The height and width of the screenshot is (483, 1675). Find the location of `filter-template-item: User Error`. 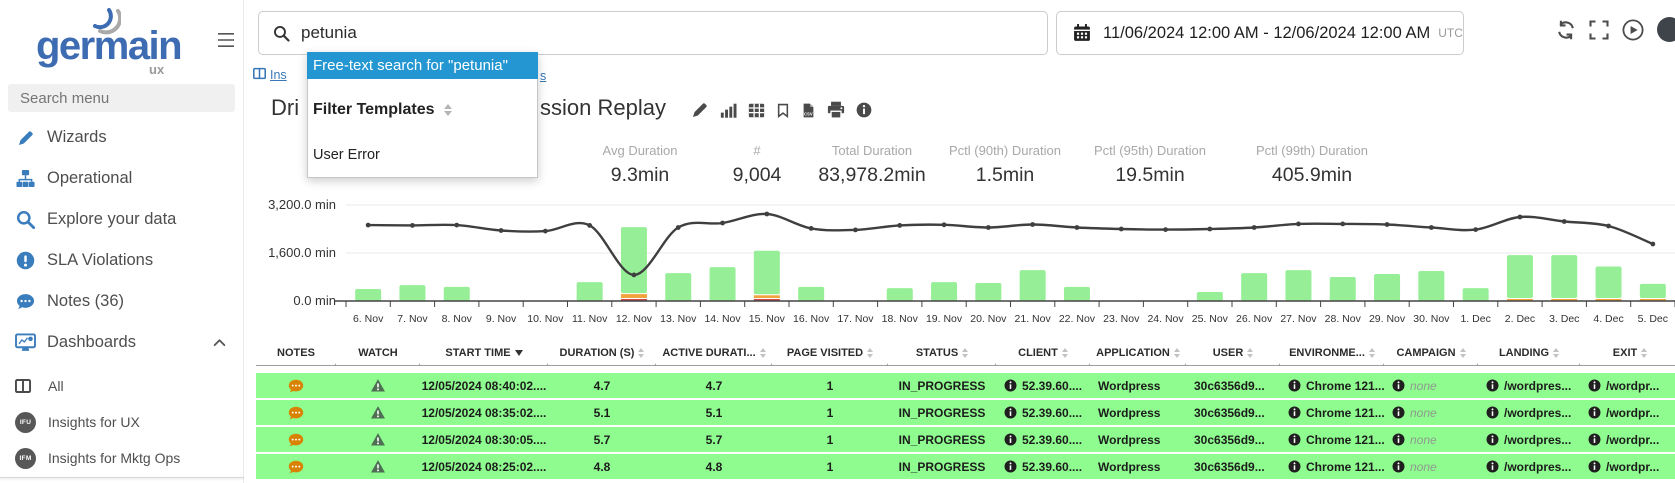

filter-template-item: User Error is located at coordinates (346, 155).